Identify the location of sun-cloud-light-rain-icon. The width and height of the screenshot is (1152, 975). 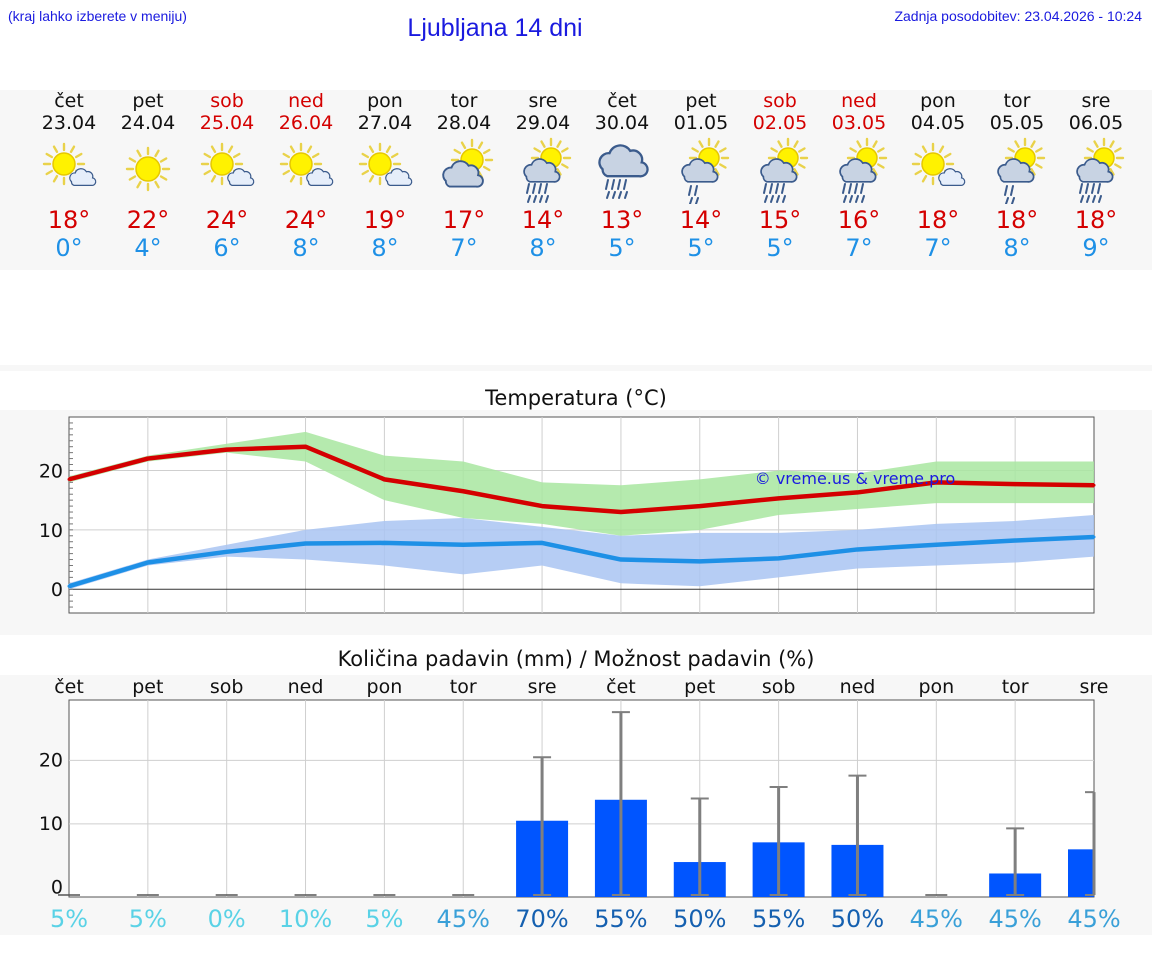
(705, 170).